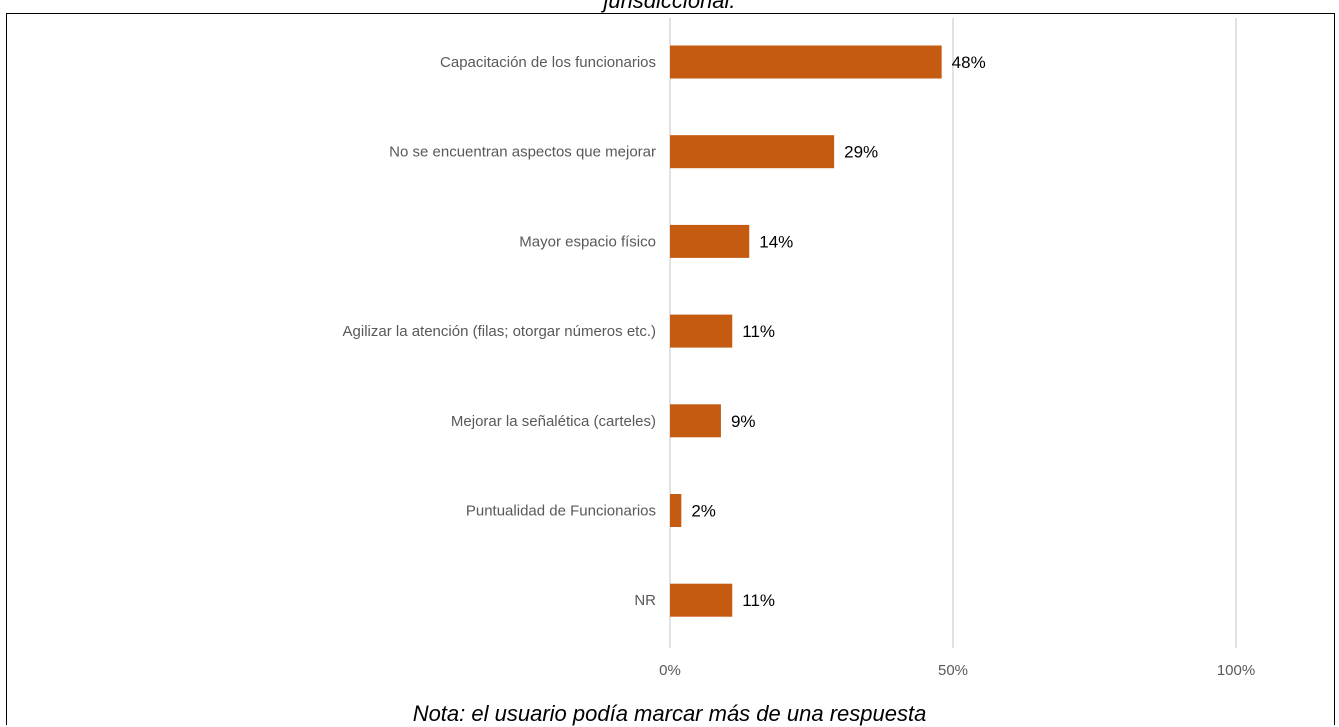  What do you see at coordinates (669, 6) in the screenshot?
I see `chart-caption-top: jurisdiccional.` at bounding box center [669, 6].